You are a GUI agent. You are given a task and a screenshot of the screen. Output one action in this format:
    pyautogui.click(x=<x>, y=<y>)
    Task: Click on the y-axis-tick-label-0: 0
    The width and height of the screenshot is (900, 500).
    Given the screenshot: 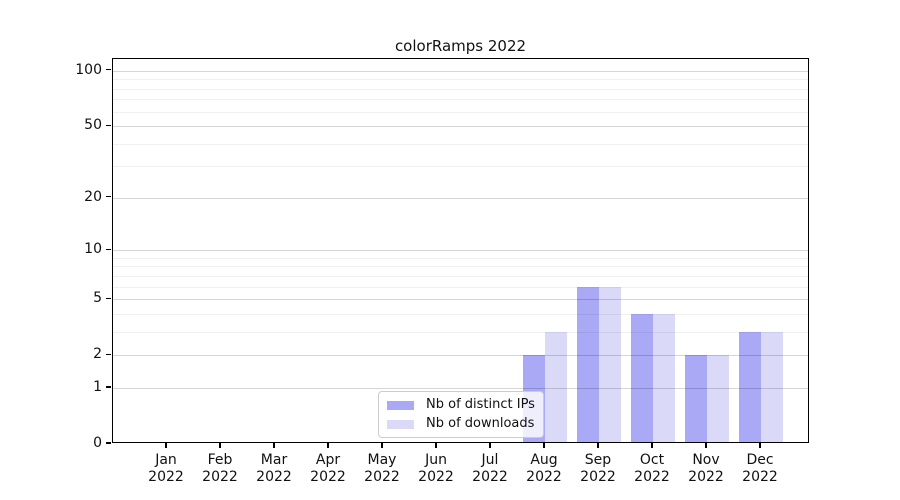 What is the action you would take?
    pyautogui.click(x=97, y=443)
    